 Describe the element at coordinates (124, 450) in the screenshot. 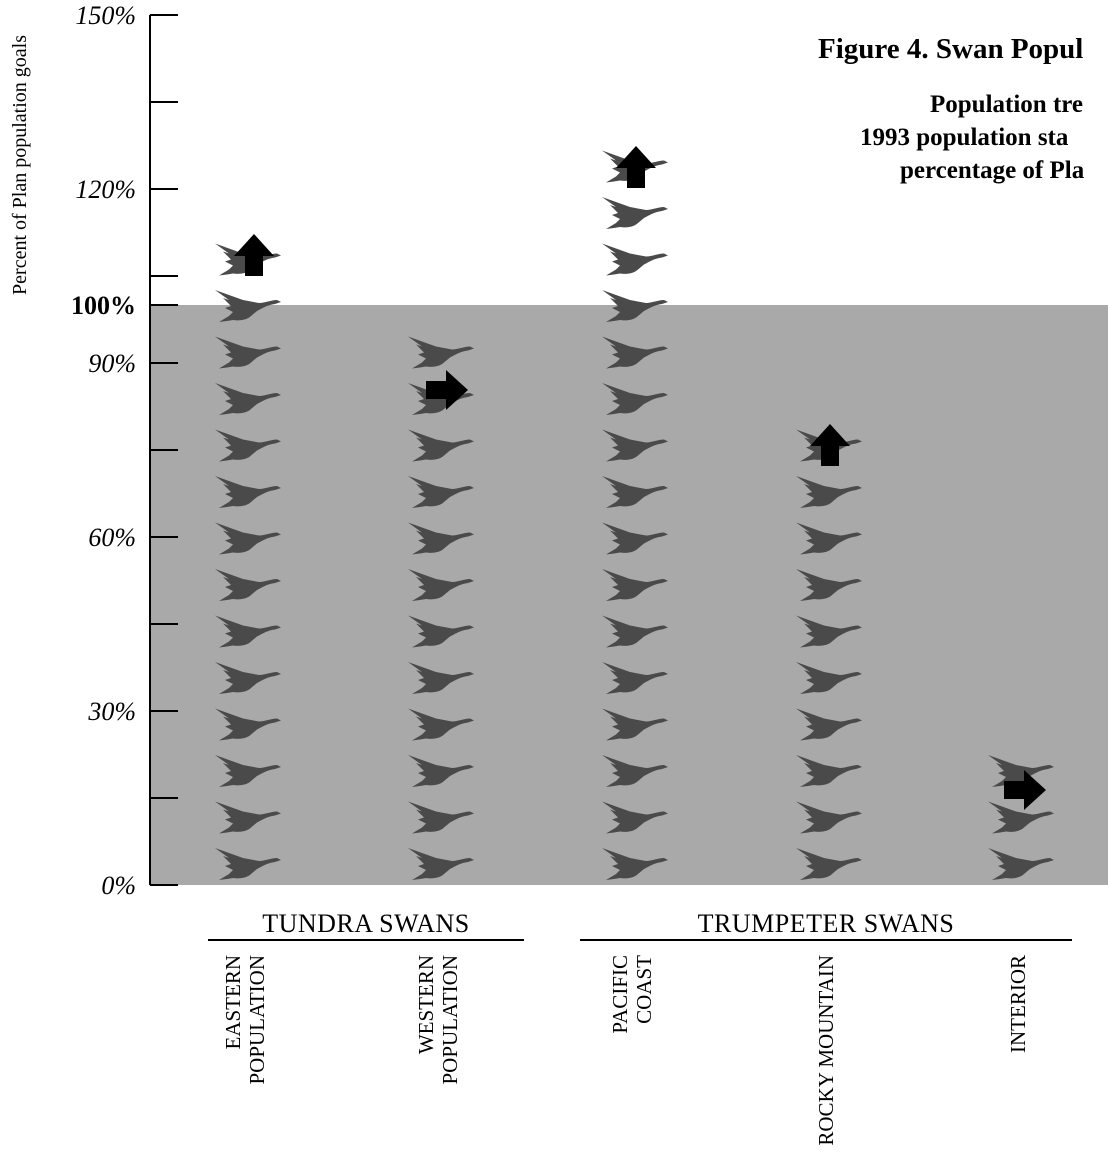

I see `y-axis-ticks: 0% 30% 60% 90% 100% 120% 150%` at that location.